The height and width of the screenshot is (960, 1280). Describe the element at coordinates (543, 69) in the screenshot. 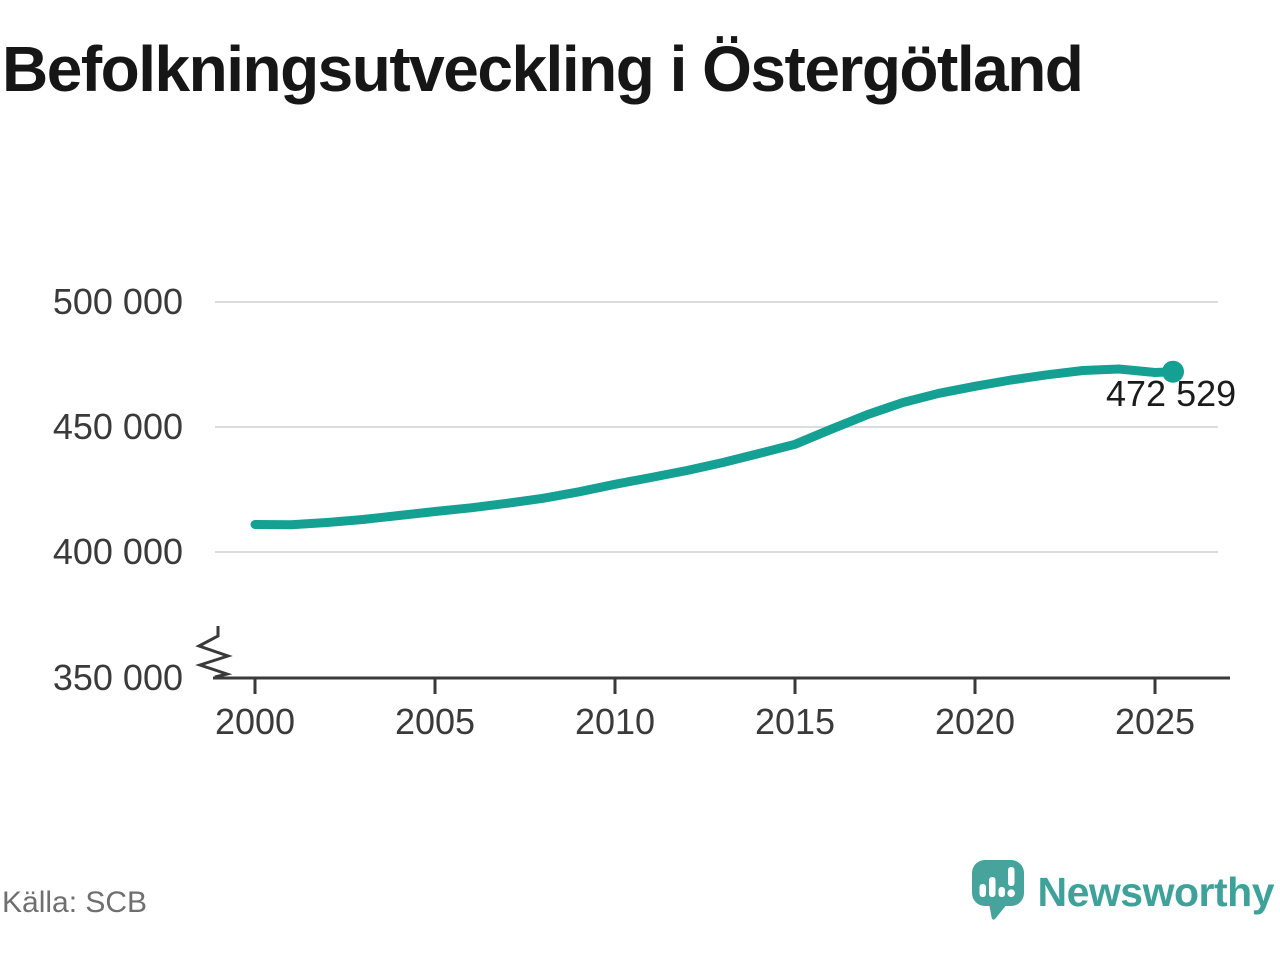

I see `chart-title: Befolkningsutveckling i Östergötland` at that location.